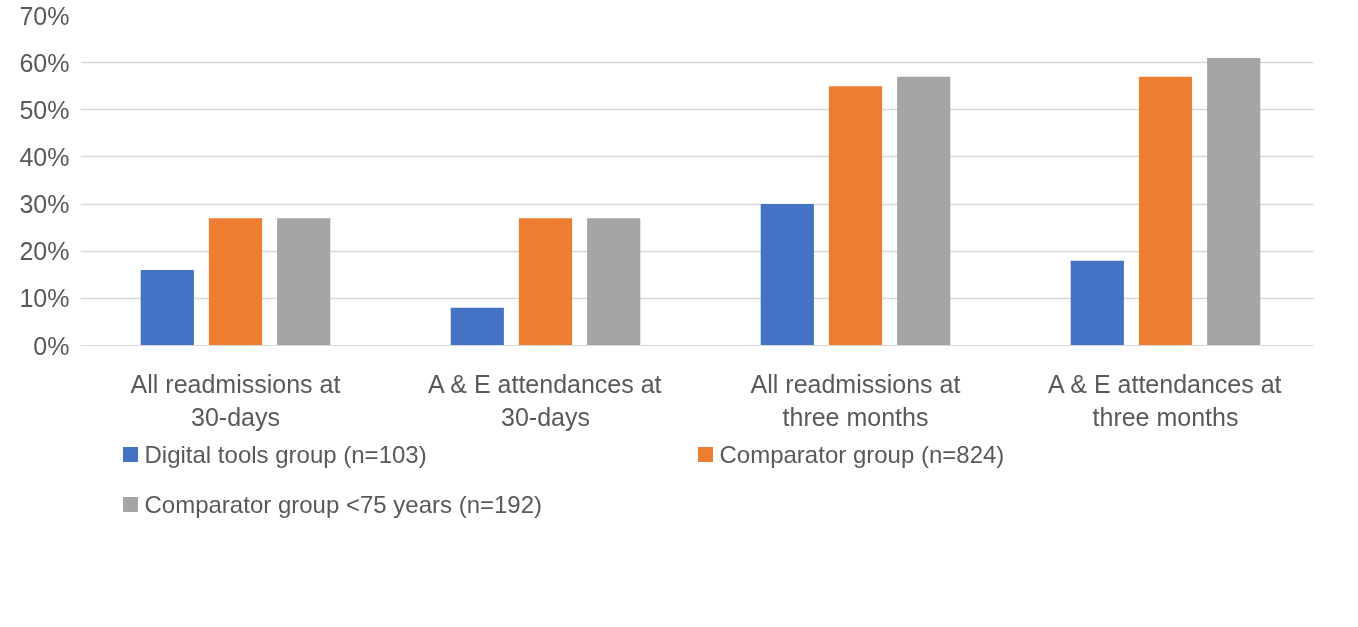  What do you see at coordinates (343, 504) in the screenshot?
I see `legend-label: Comparator group <75 years (n=192)` at bounding box center [343, 504].